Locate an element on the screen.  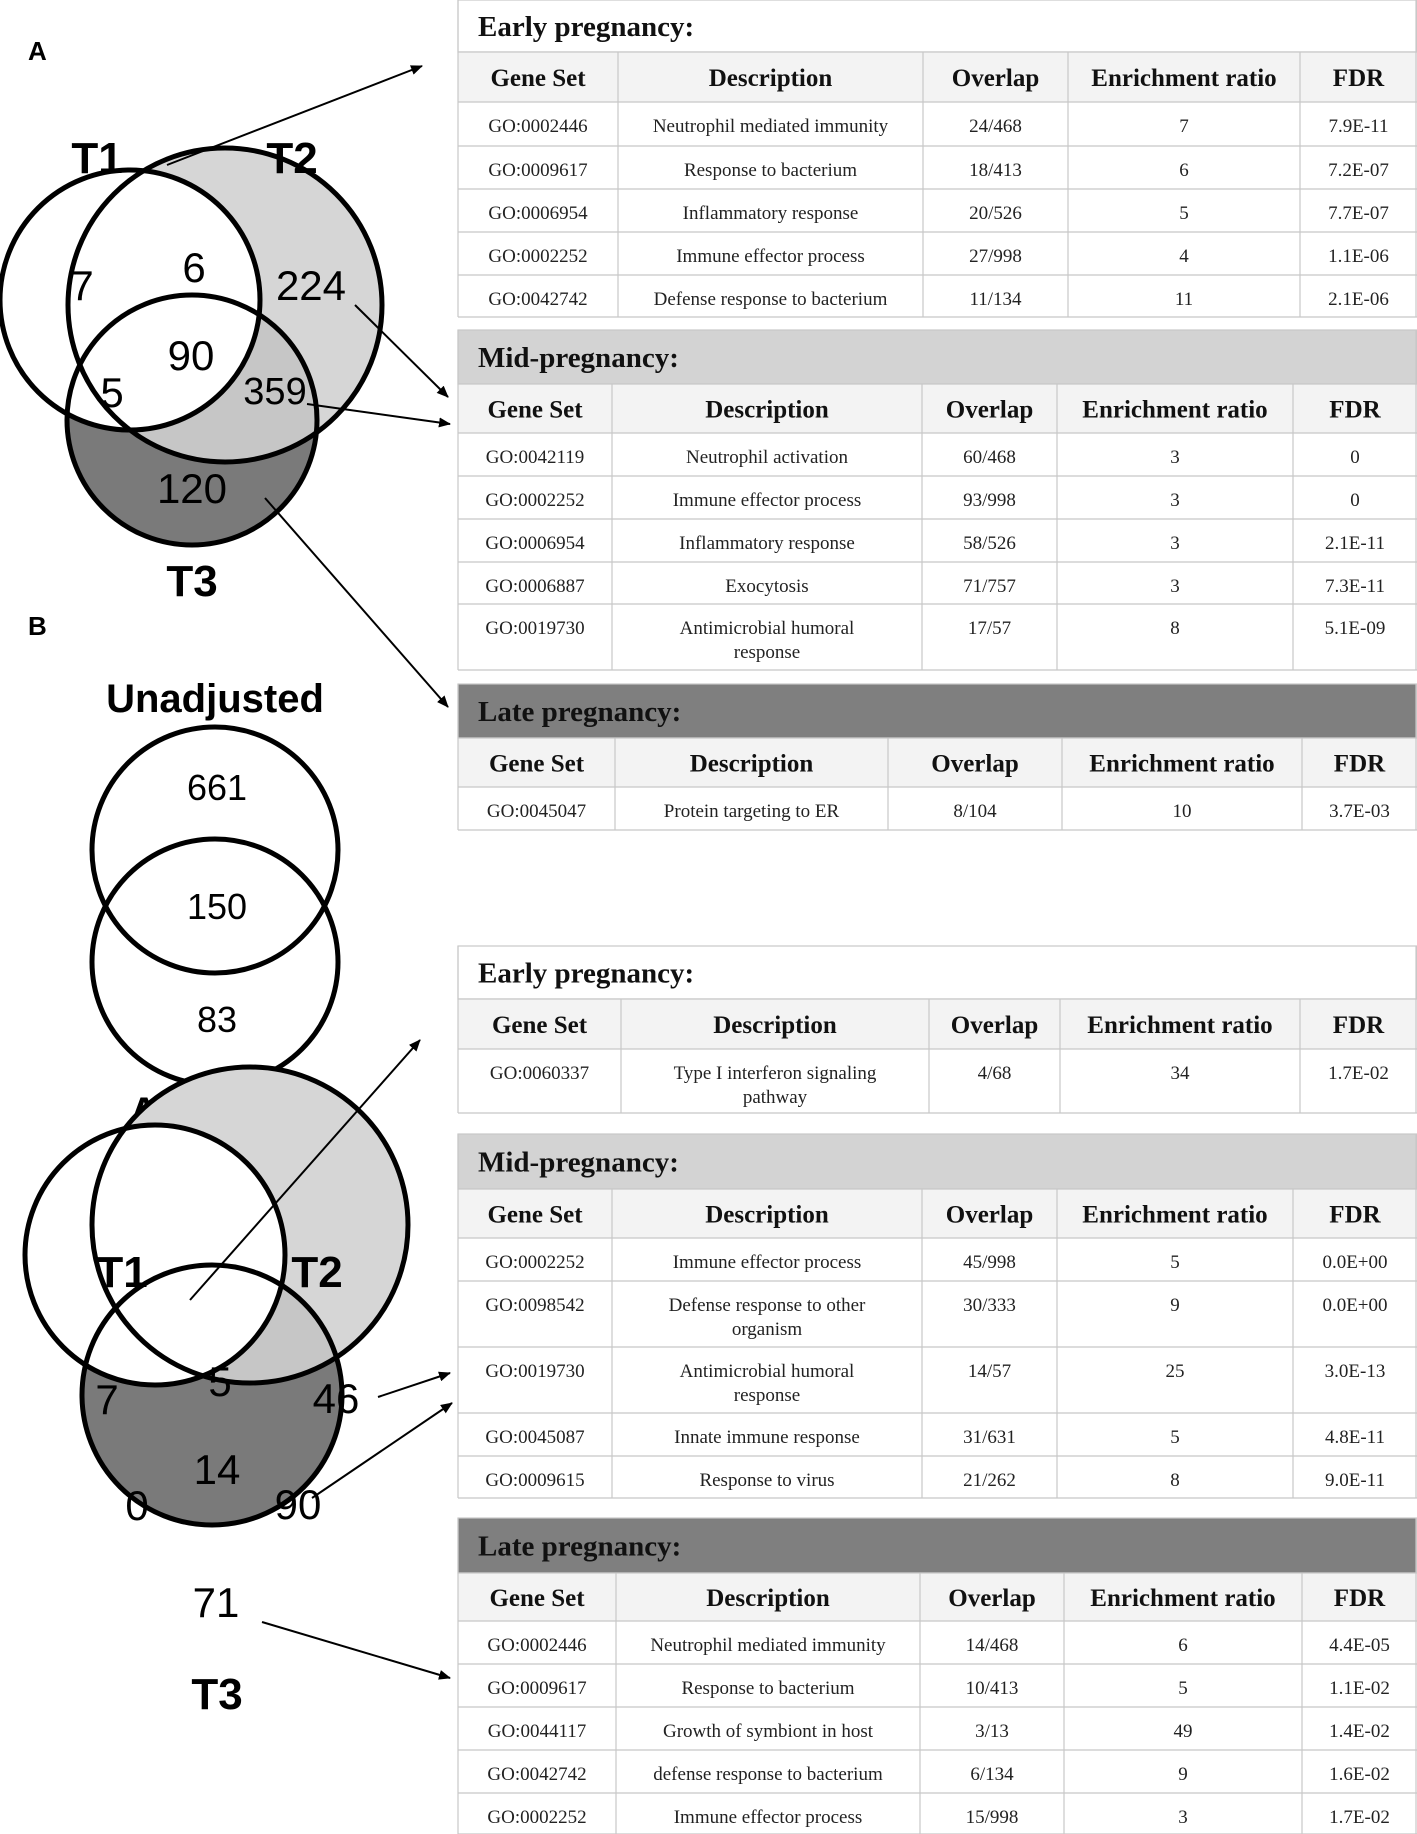
table-cell: 3.7E-03 is located at coordinates (1359, 811).